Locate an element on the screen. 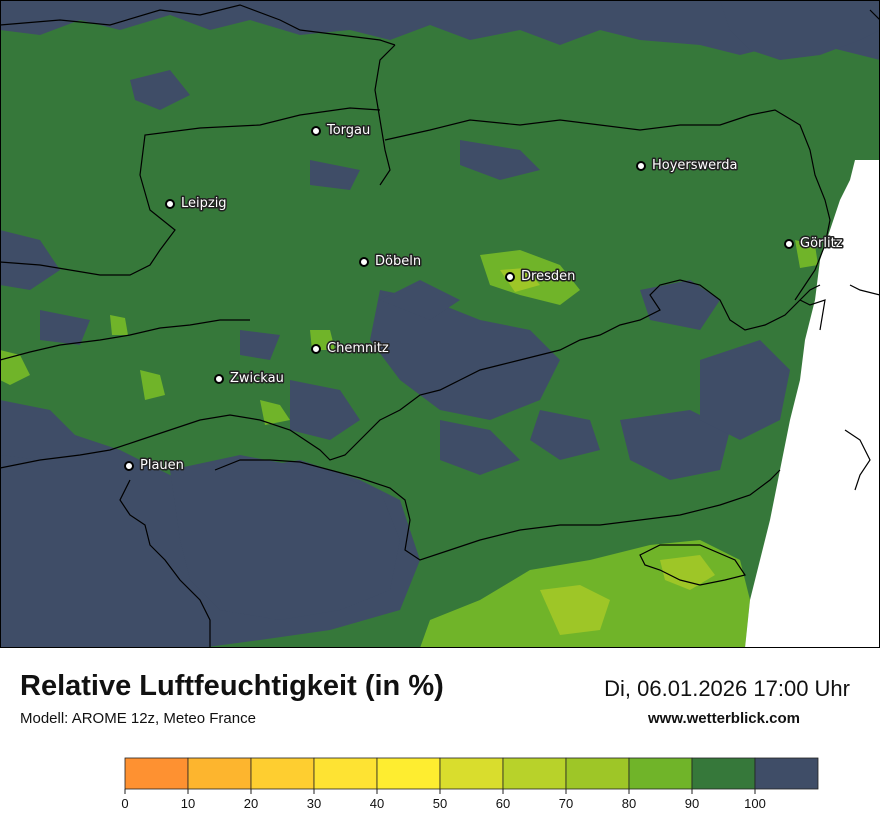 The height and width of the screenshot is (830, 880). legend-tick-label: 90 is located at coordinates (692, 803).